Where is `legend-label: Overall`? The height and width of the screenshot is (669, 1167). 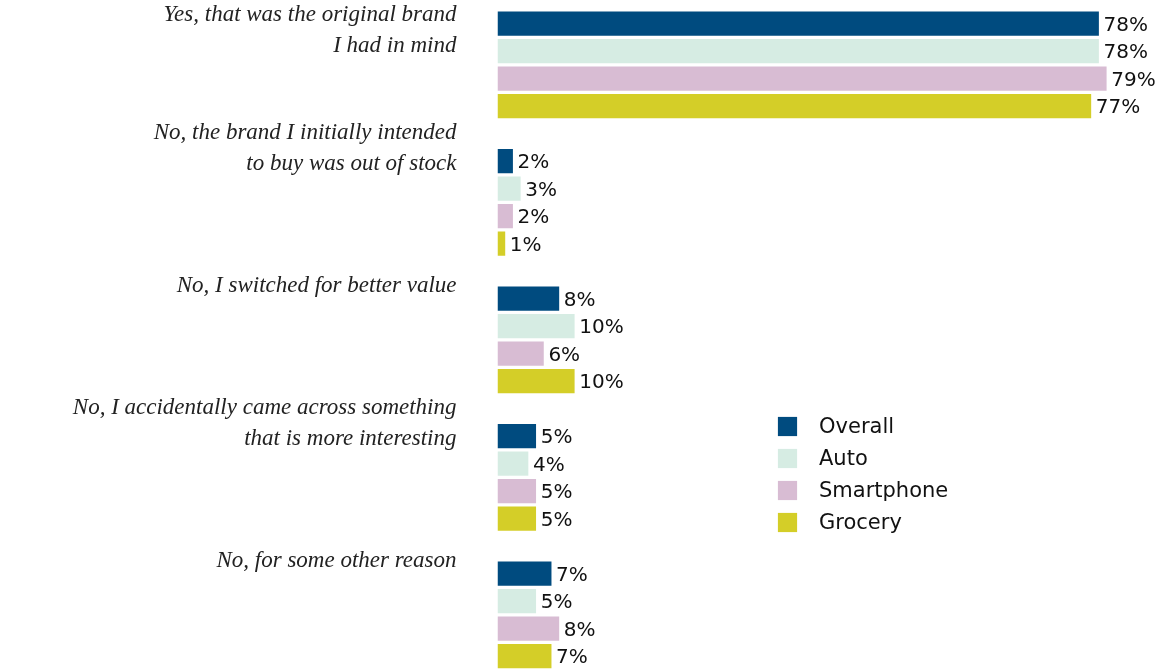 legend-label: Overall is located at coordinates (857, 426).